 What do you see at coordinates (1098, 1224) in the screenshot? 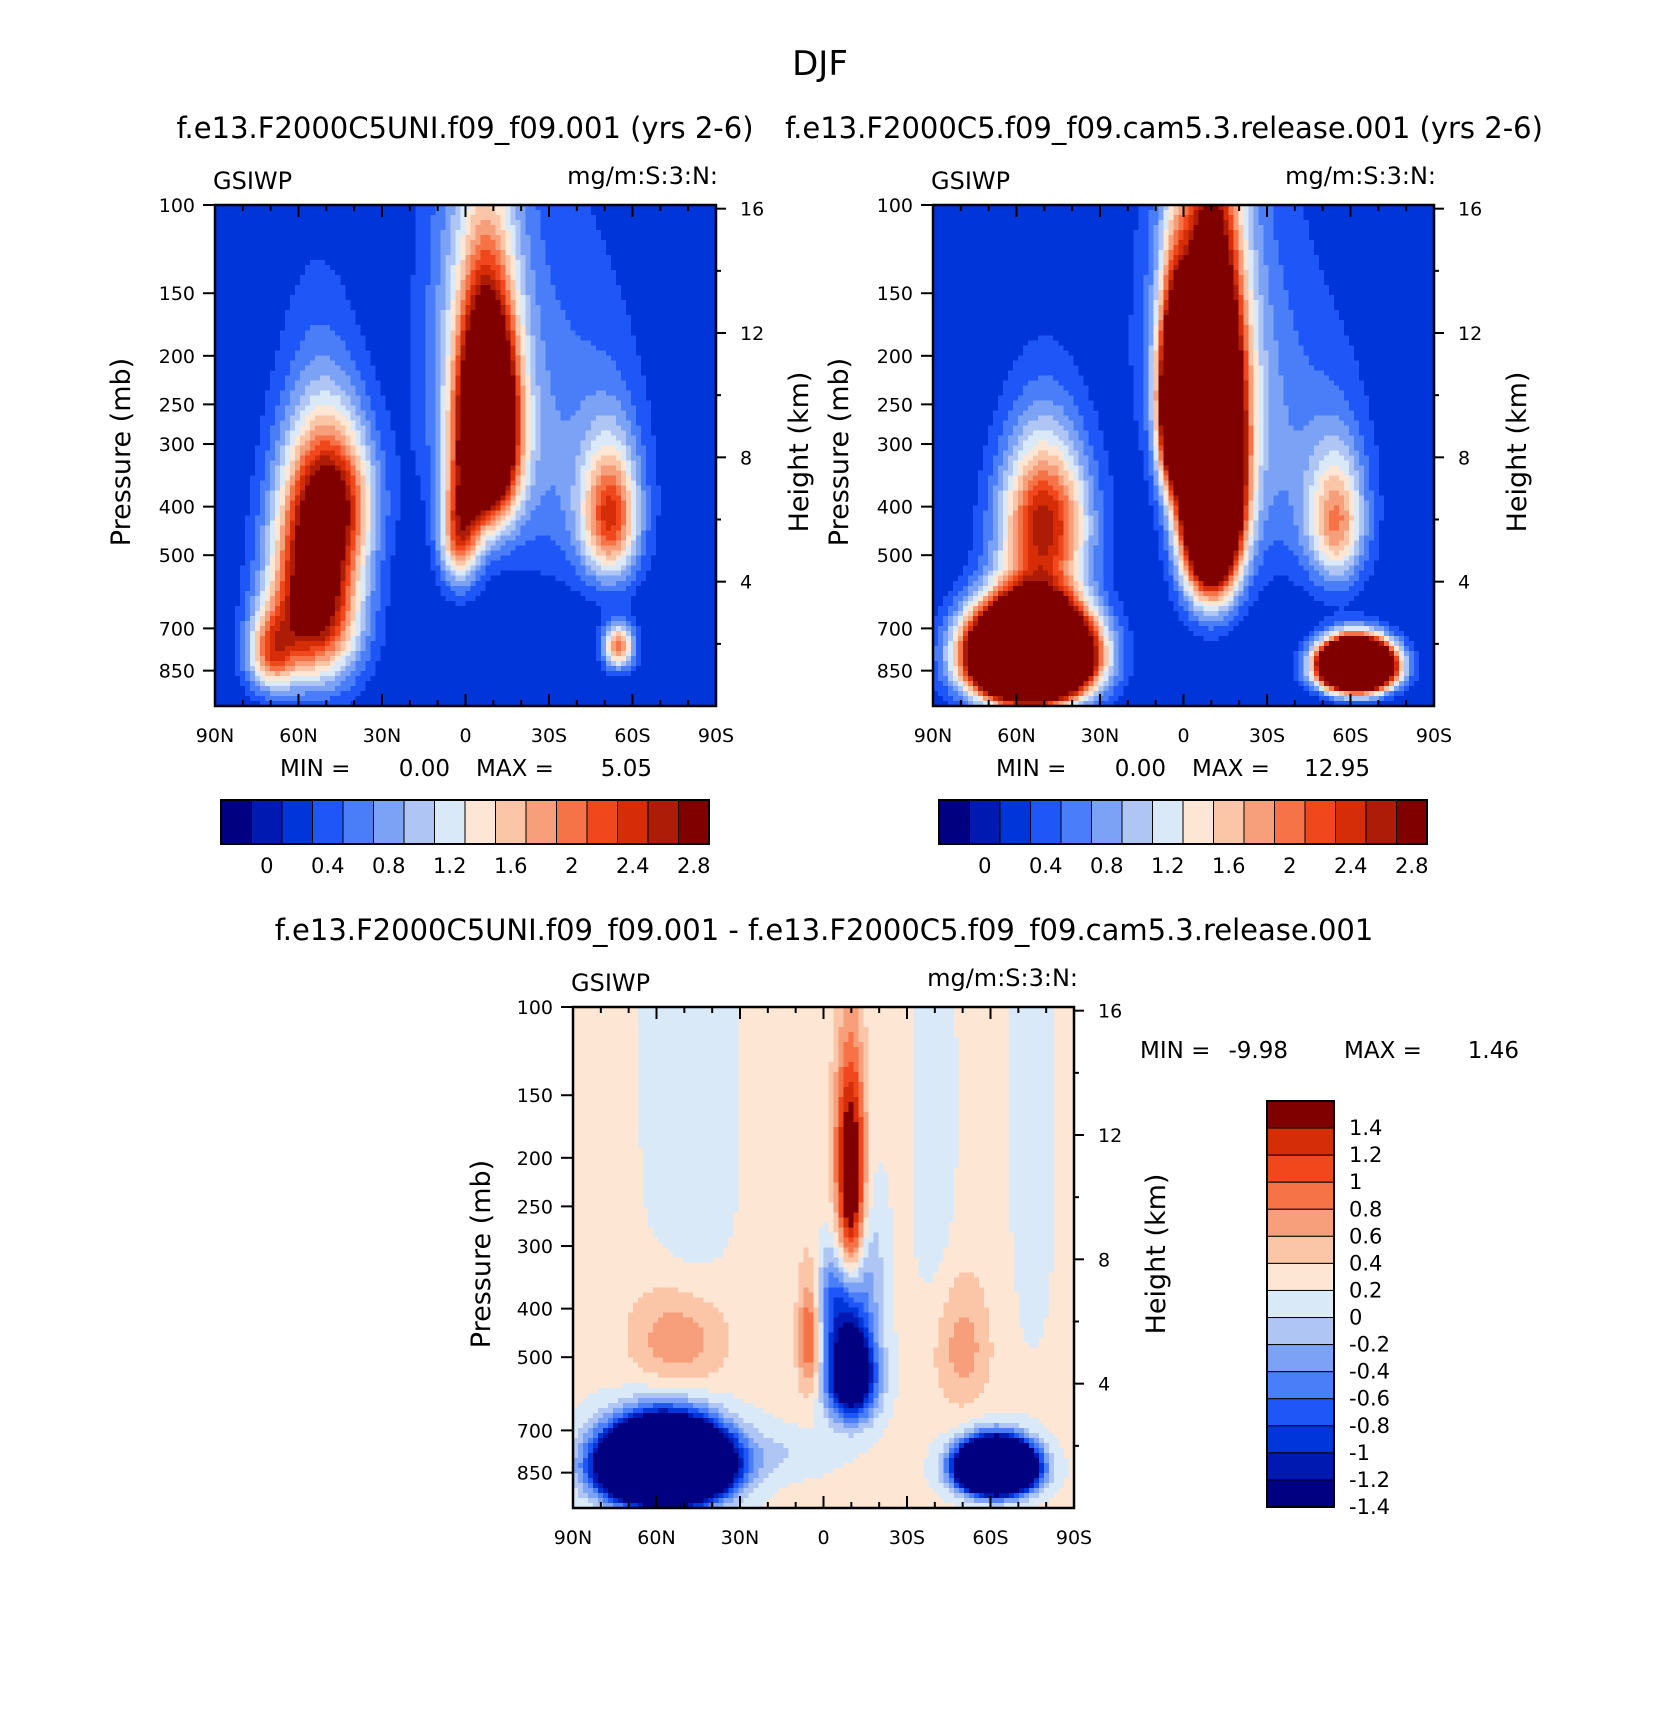
I see `panel-3-y2-axis: 4 8 12 16` at bounding box center [1098, 1224].